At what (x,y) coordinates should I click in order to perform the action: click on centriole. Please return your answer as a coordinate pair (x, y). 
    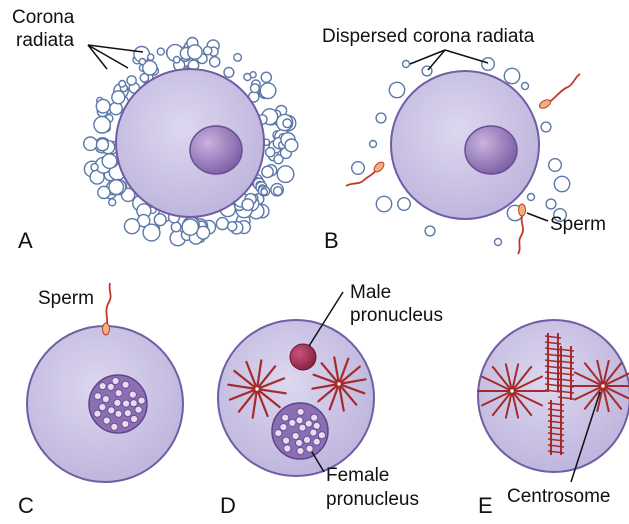
    Looking at the image, I should click on (257, 389).